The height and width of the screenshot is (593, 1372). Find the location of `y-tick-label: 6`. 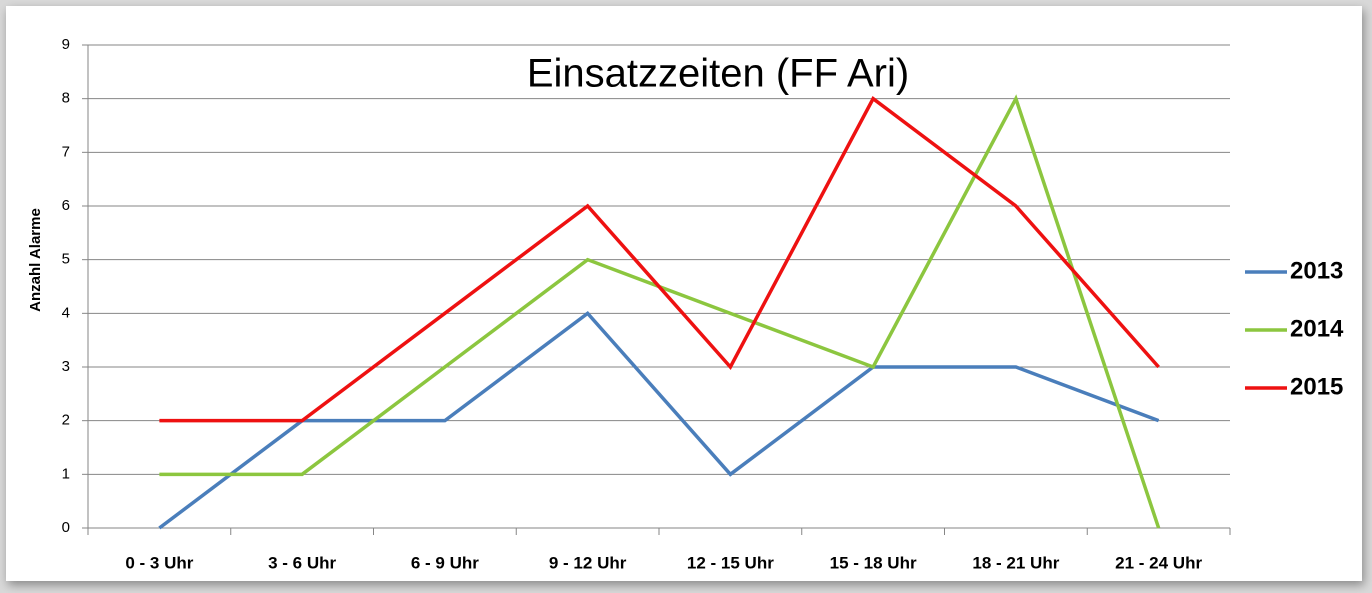

y-tick-label: 6 is located at coordinates (66, 205).